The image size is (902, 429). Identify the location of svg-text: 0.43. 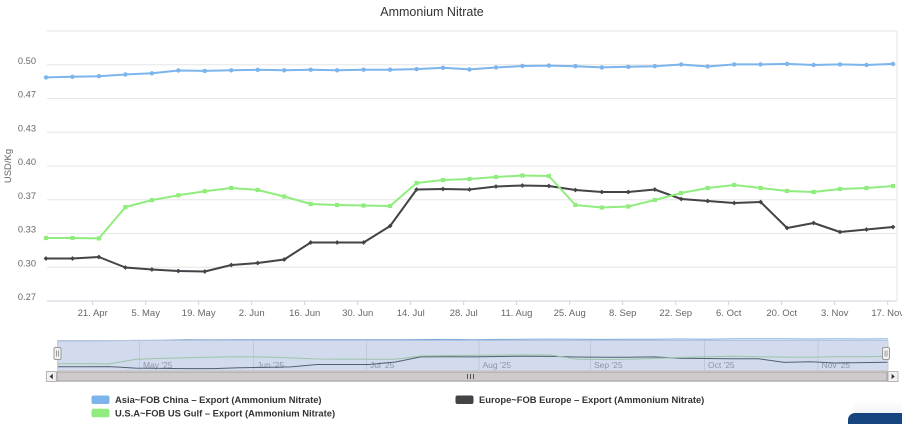
(27, 129).